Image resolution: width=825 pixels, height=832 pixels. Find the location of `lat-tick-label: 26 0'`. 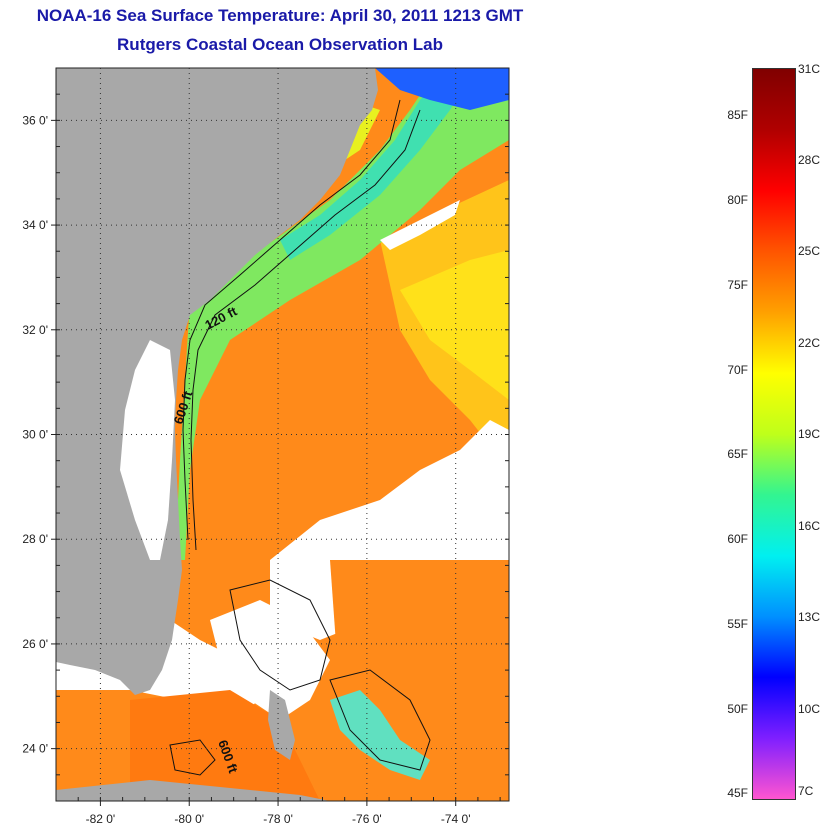

lat-tick-label: 26 0' is located at coordinates (35, 644).